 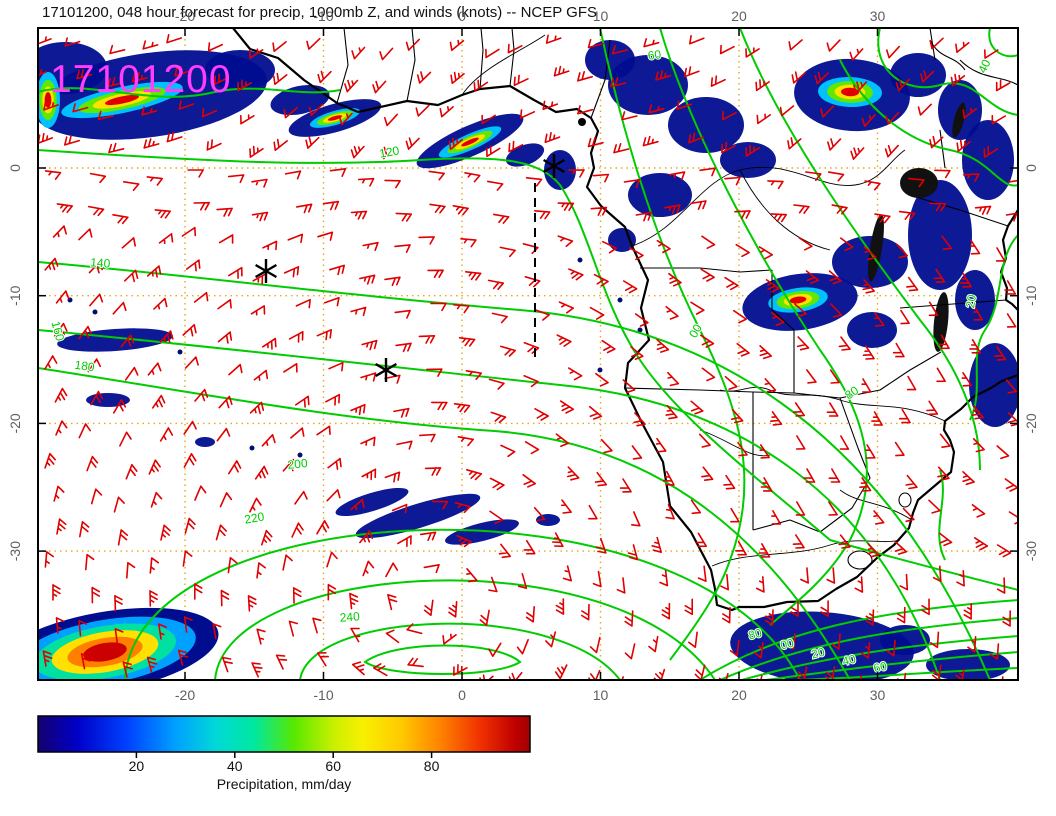 I want to click on x-tick-label-bottom: -20, so click(x=185, y=695).